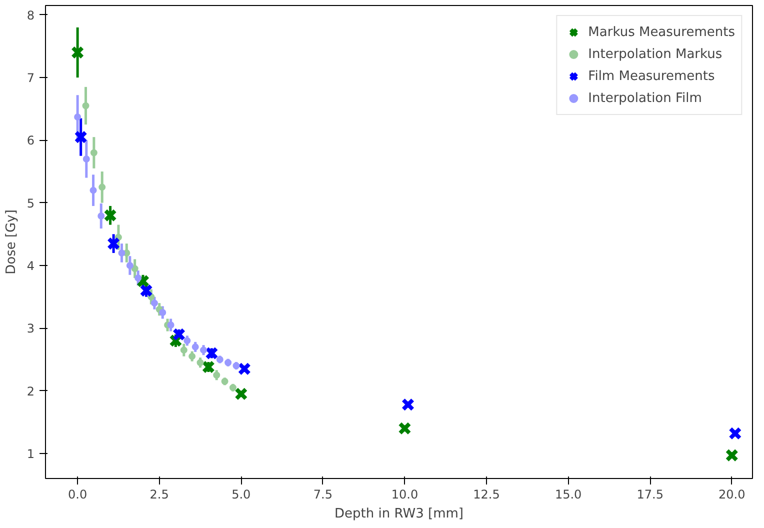 This screenshot has width=764, height=528. I want to click on y-tick-label: 5, so click(30, 203).